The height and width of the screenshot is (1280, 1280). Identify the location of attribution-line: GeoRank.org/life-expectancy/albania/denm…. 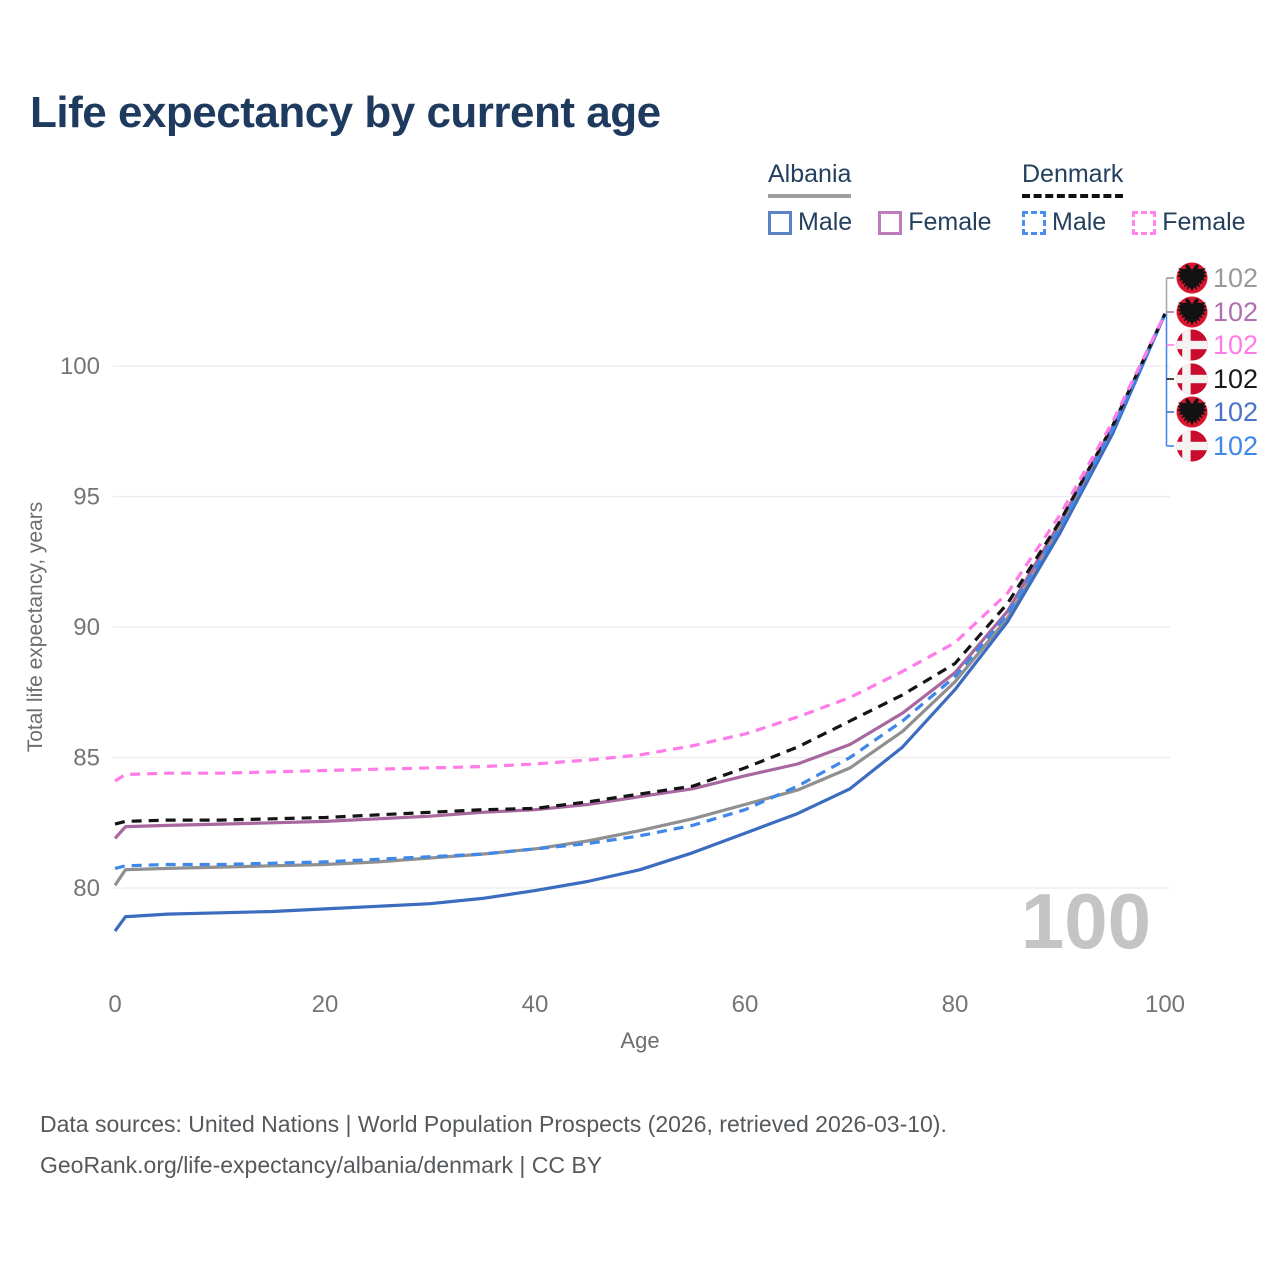
(321, 1165).